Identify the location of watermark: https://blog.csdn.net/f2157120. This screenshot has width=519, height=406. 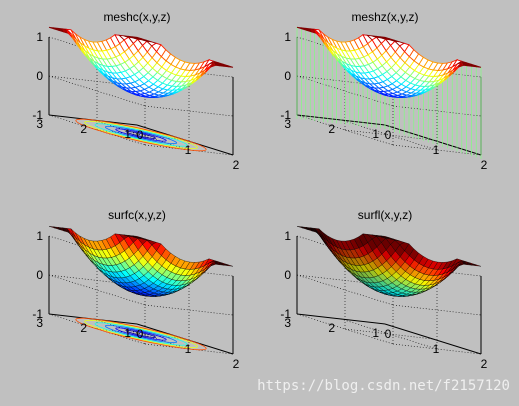
(383, 386).